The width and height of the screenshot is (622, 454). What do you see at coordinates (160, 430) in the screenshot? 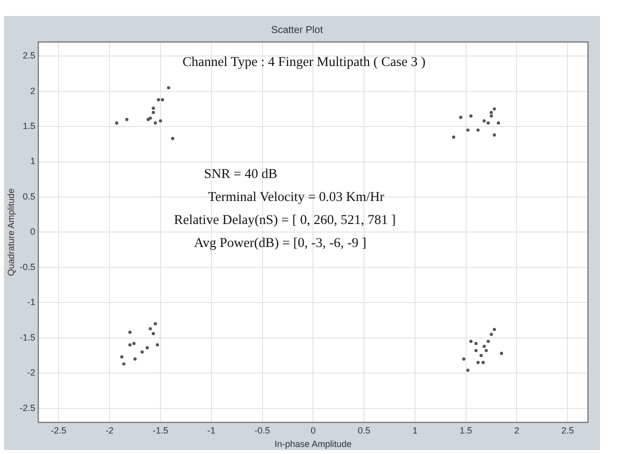
I see `x-tick-label: -1.5` at bounding box center [160, 430].